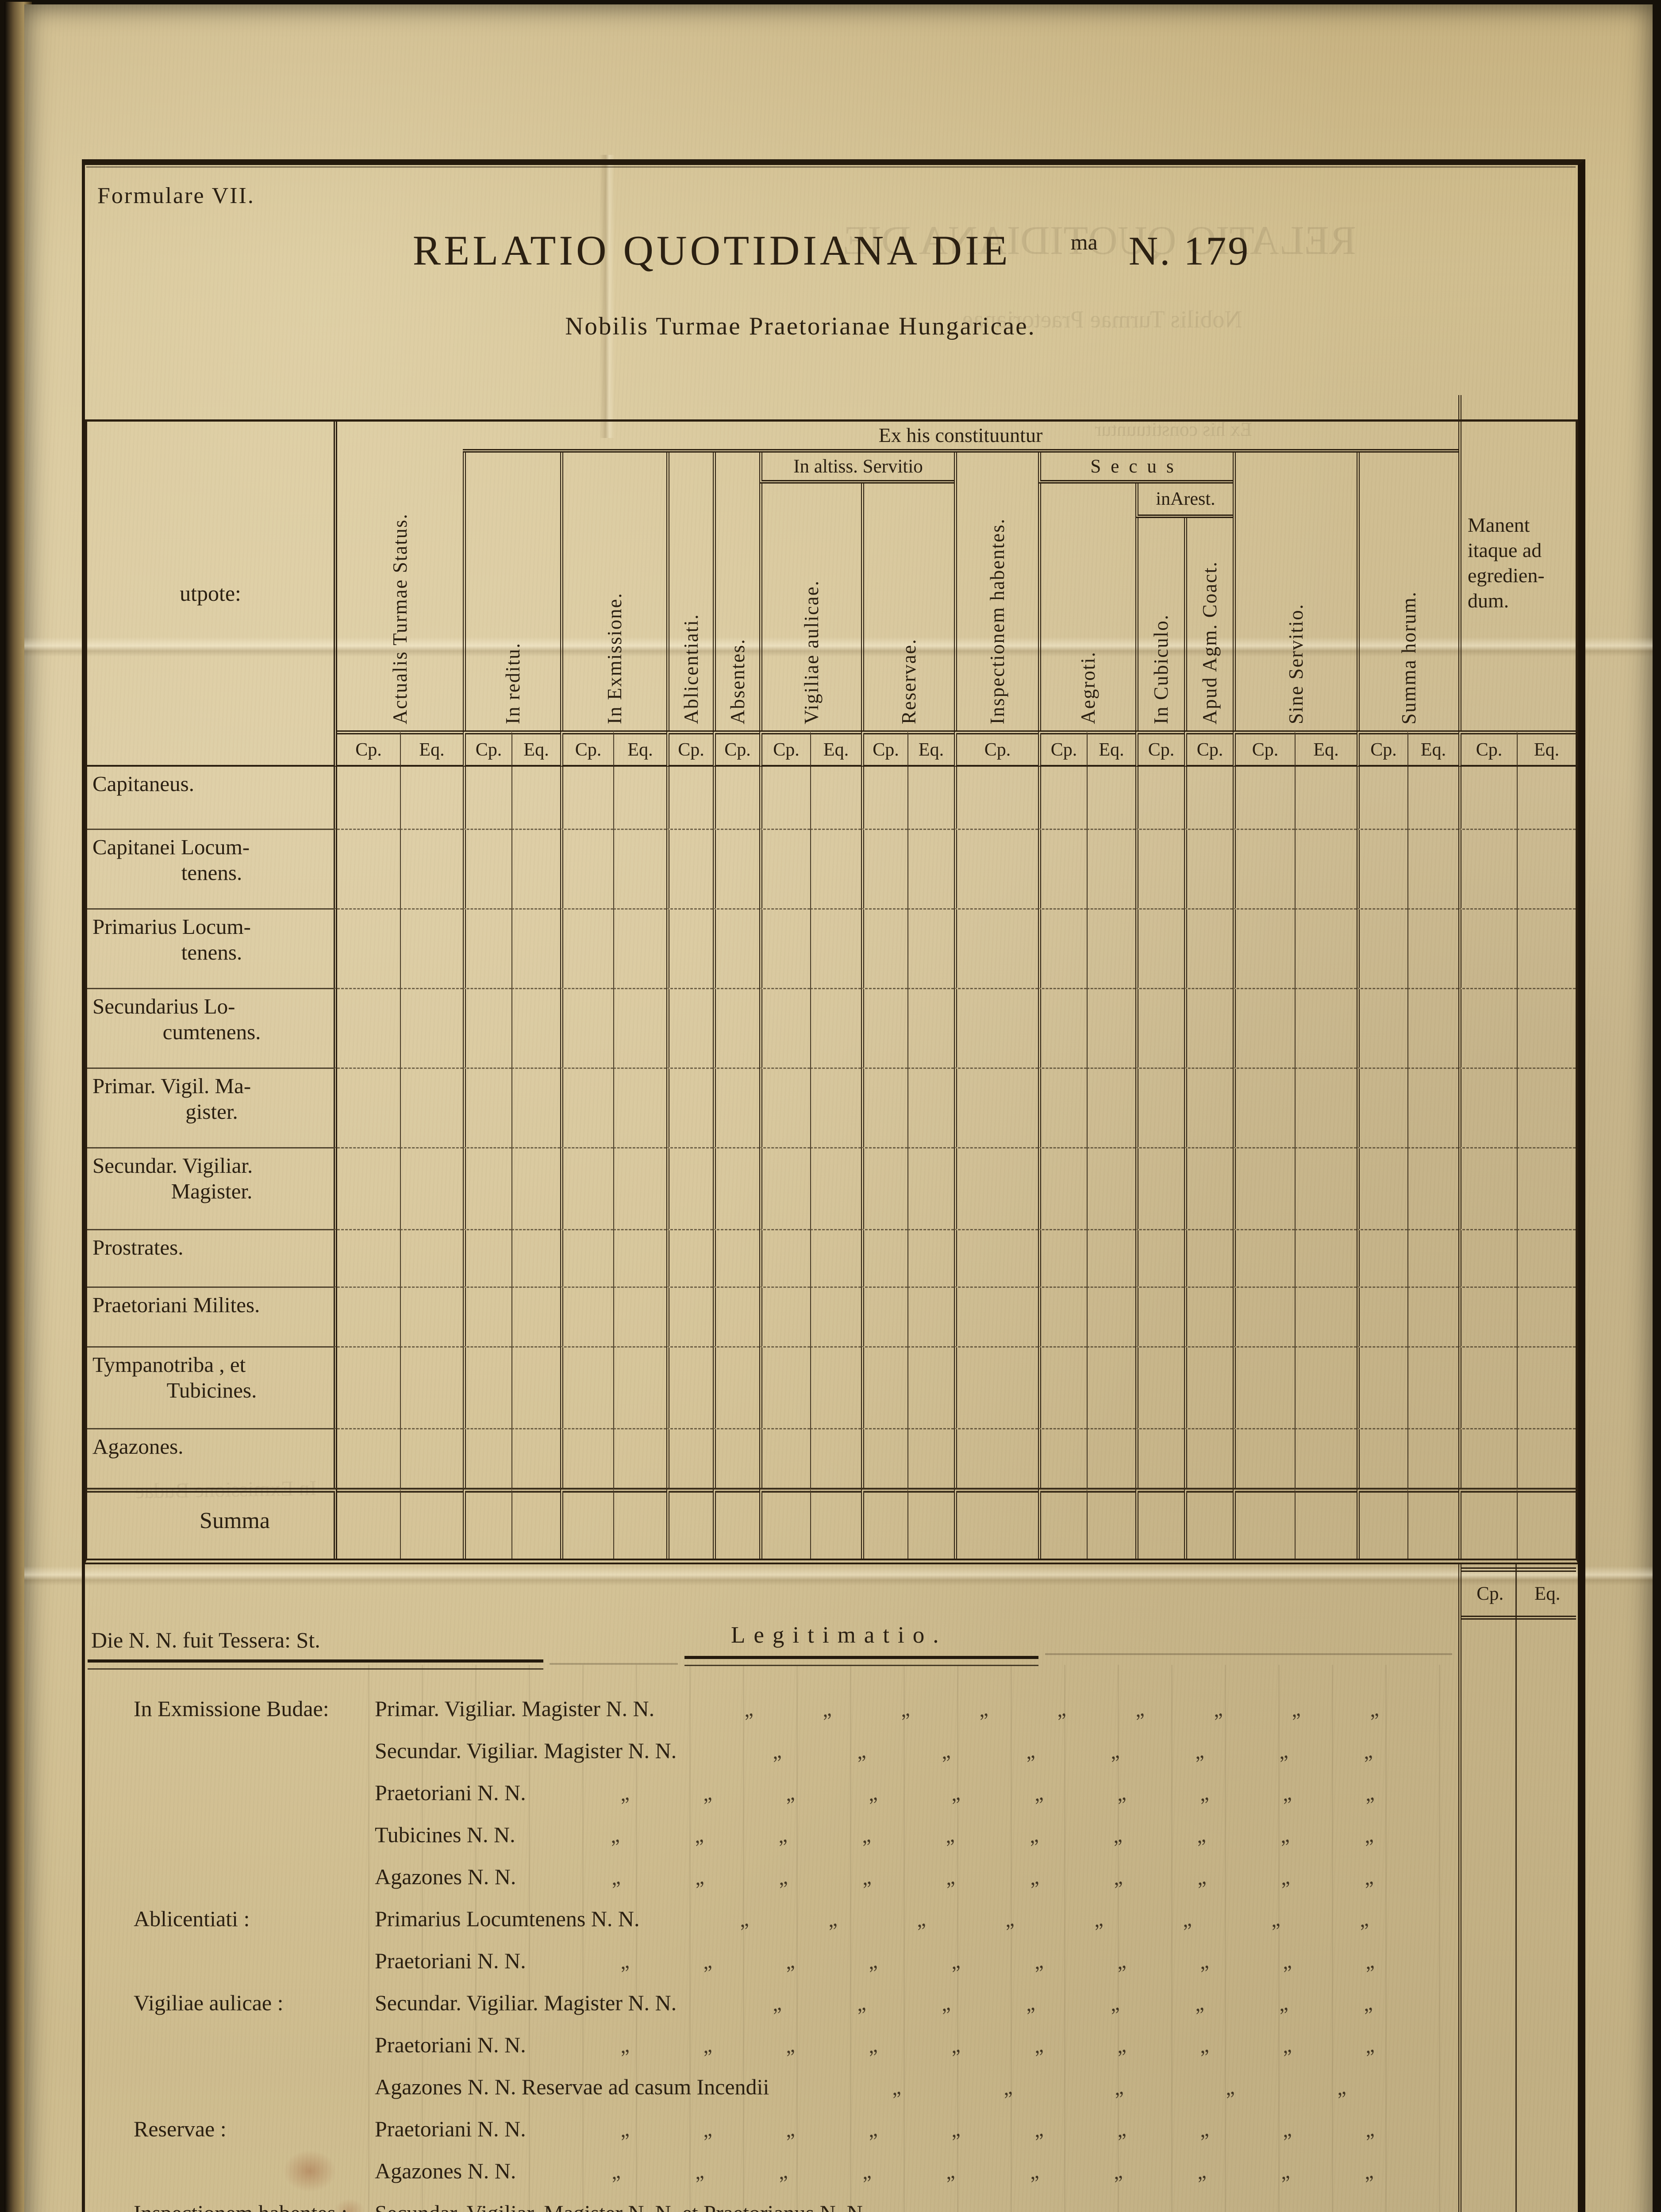 The image size is (1661, 2212). Describe the element at coordinates (210, 594) in the screenshot. I see `corner-label: utpote:` at that location.